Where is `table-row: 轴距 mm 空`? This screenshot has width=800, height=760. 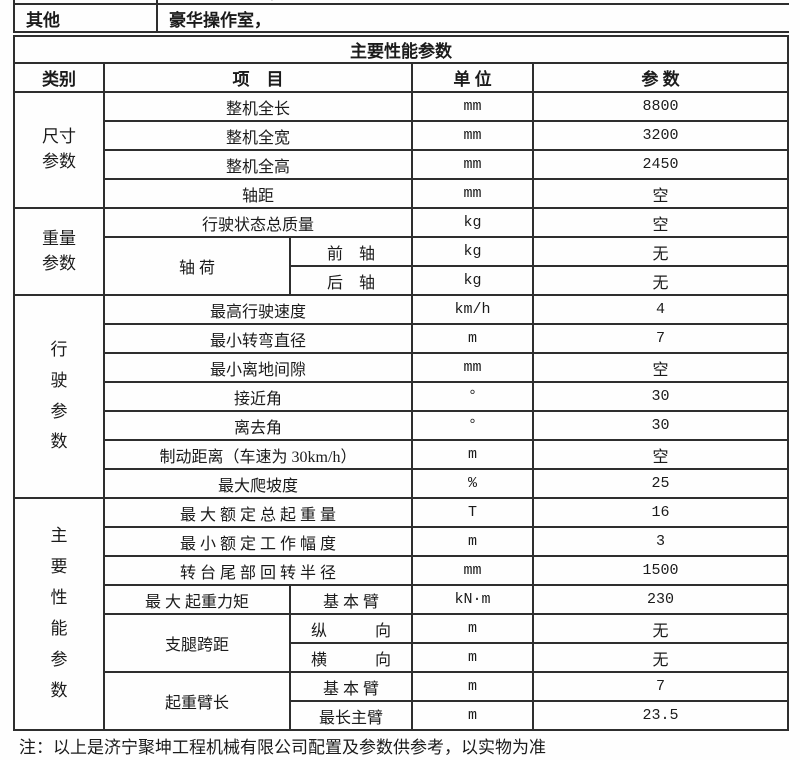 table-row: 轴距 mm 空 is located at coordinates (402, 193).